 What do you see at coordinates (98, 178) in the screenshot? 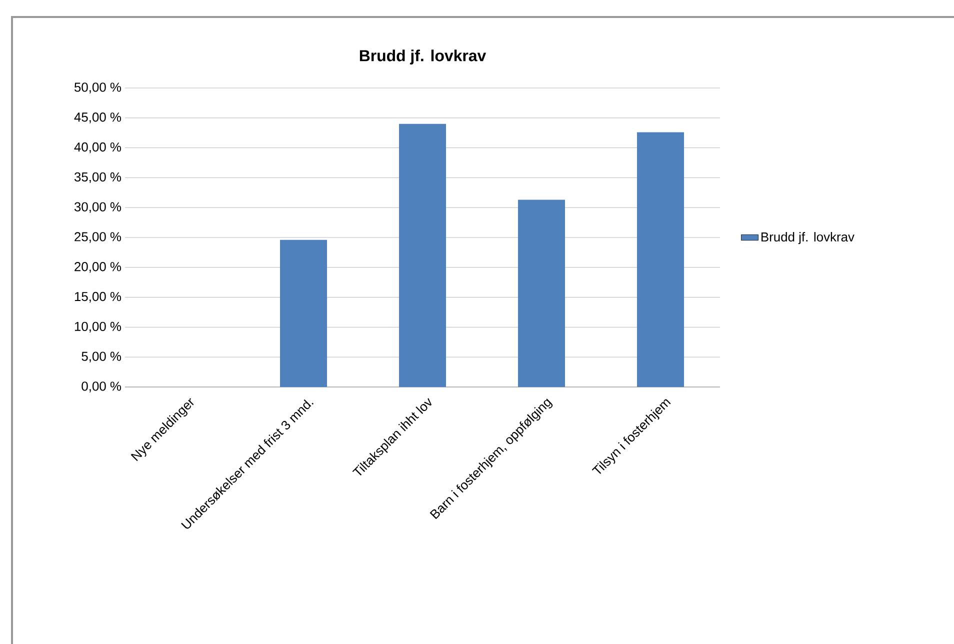
I see `y-tick-label: 35,00 %` at bounding box center [98, 178].